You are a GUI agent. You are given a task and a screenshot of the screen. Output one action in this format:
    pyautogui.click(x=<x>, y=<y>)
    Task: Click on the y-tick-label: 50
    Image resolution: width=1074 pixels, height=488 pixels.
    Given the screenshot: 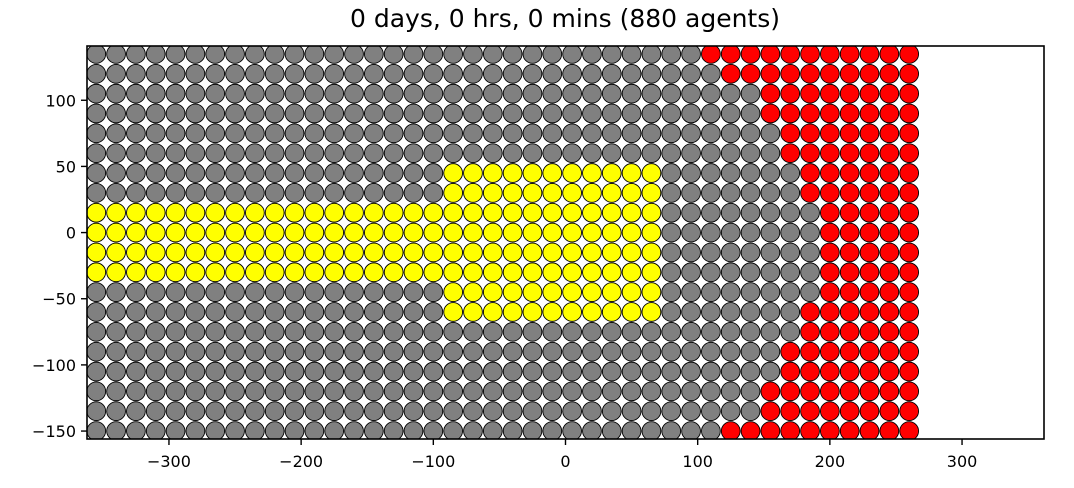 What is the action you would take?
    pyautogui.click(x=66, y=166)
    